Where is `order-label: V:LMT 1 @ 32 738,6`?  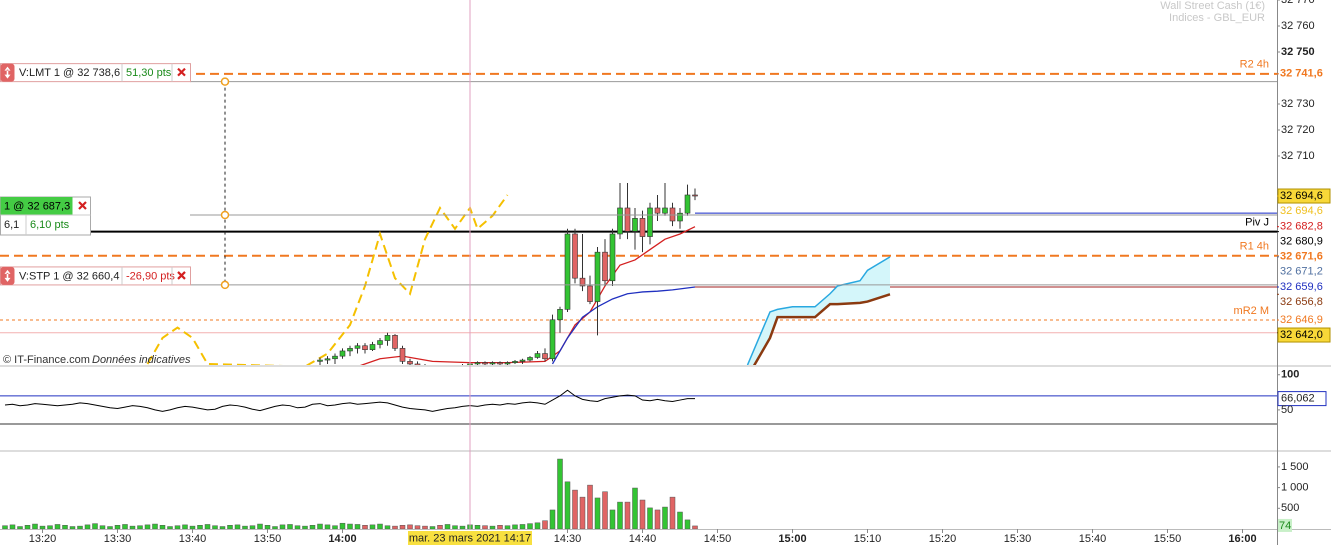
order-label: V:LMT 1 @ 32 738,6 is located at coordinates (69, 73).